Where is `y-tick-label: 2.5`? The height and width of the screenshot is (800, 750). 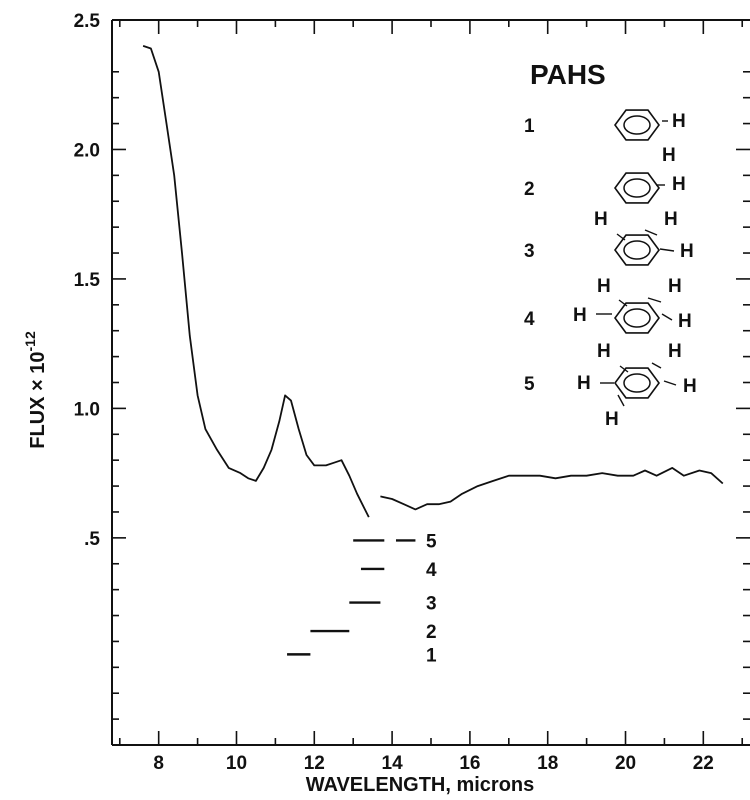
y-tick-label: 2.5 is located at coordinates (87, 21).